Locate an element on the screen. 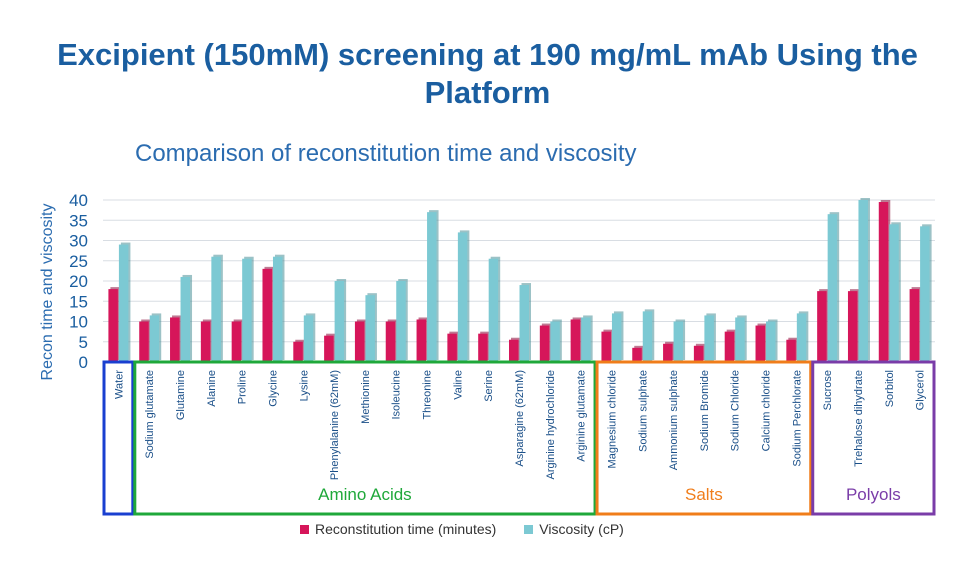  legend-label-recon: Reconstitution time (minutes) is located at coordinates (406, 529).